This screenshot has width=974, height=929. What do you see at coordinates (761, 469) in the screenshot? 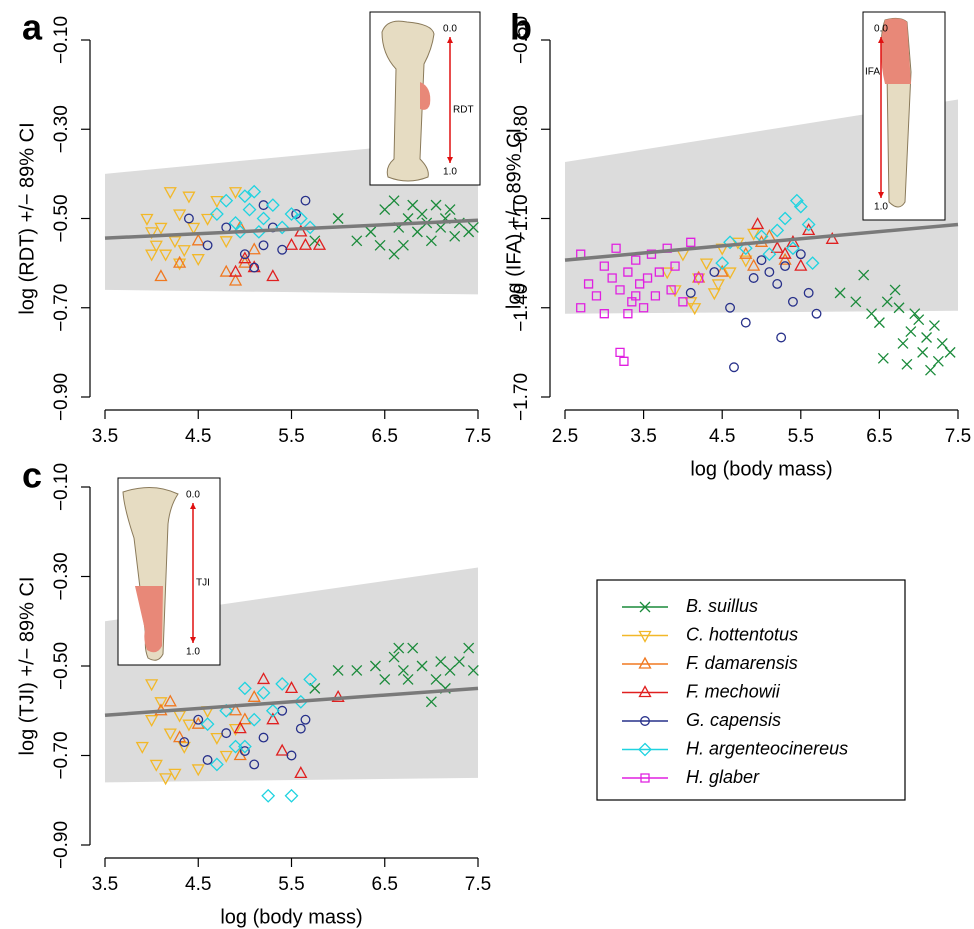
I see `x-axis-label: log (body mass)` at bounding box center [761, 469].